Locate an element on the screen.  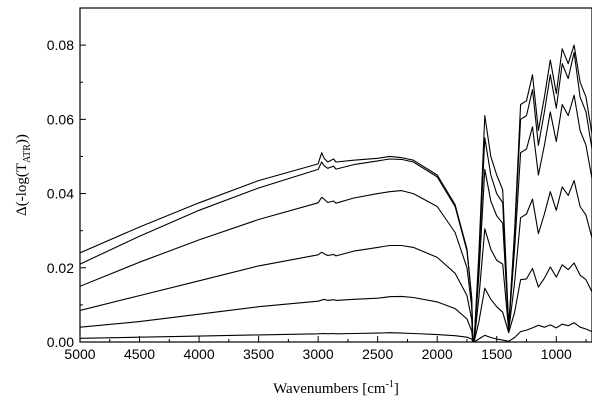
x-tick-label: 4500 is located at coordinates (139, 354).